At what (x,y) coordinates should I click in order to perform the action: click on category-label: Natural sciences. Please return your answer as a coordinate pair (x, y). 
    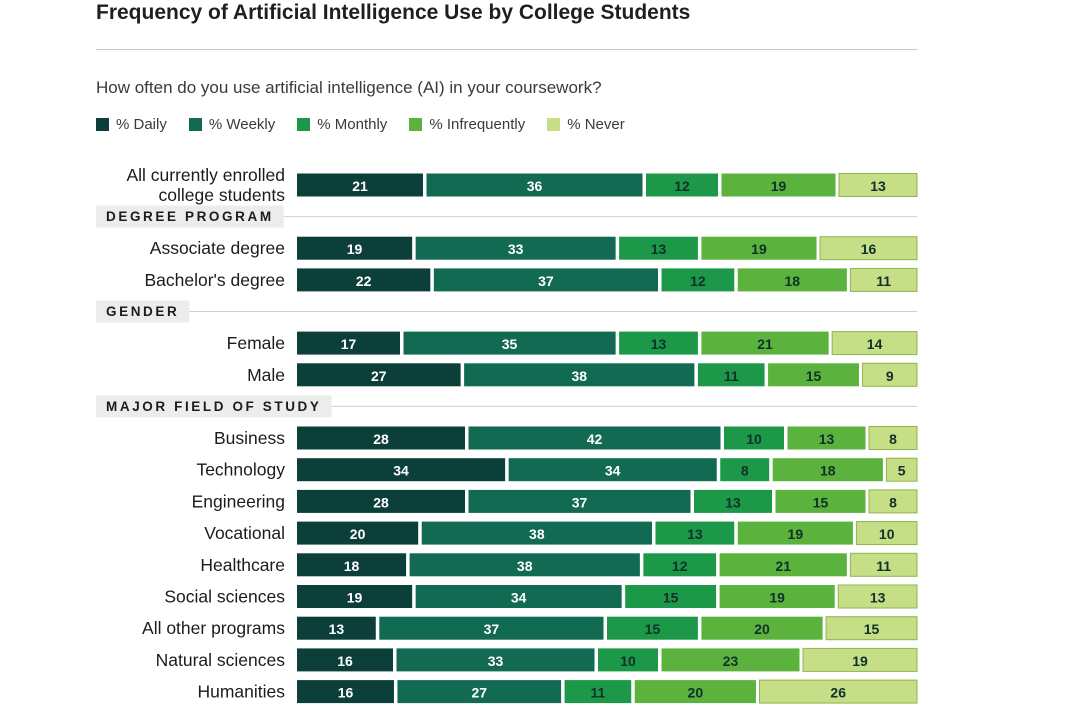
    Looking at the image, I should click on (221, 660).